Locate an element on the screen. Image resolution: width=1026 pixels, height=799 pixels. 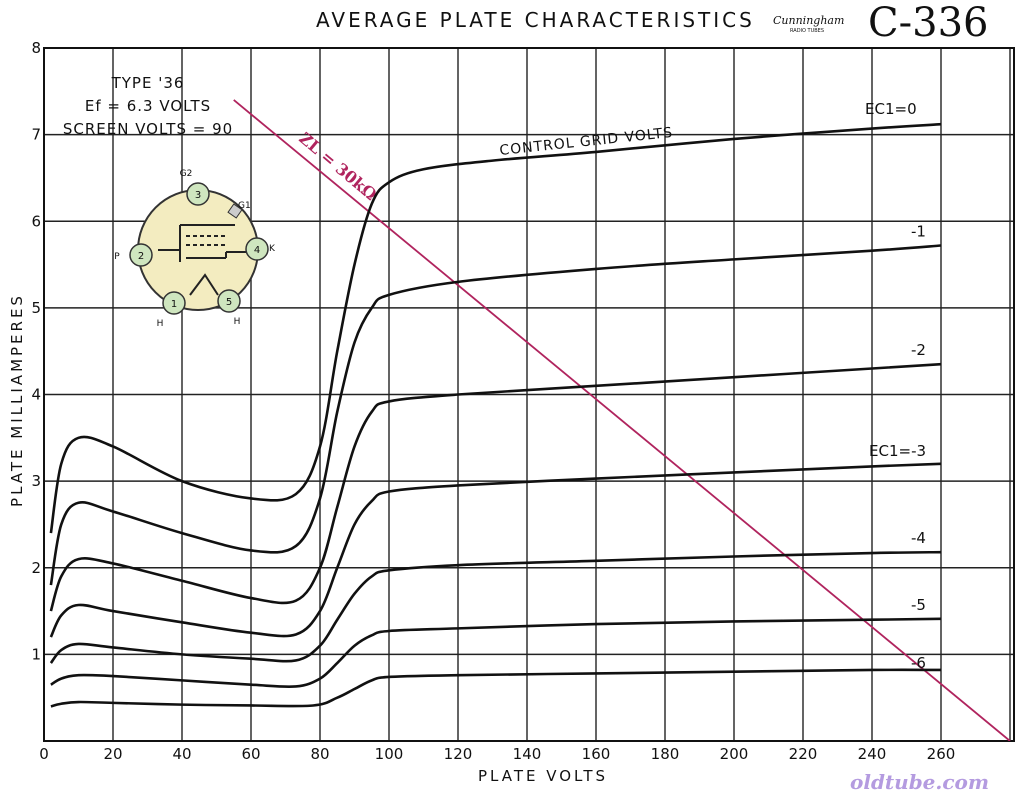
x-tick-label: 120 is located at coordinates (458, 754).